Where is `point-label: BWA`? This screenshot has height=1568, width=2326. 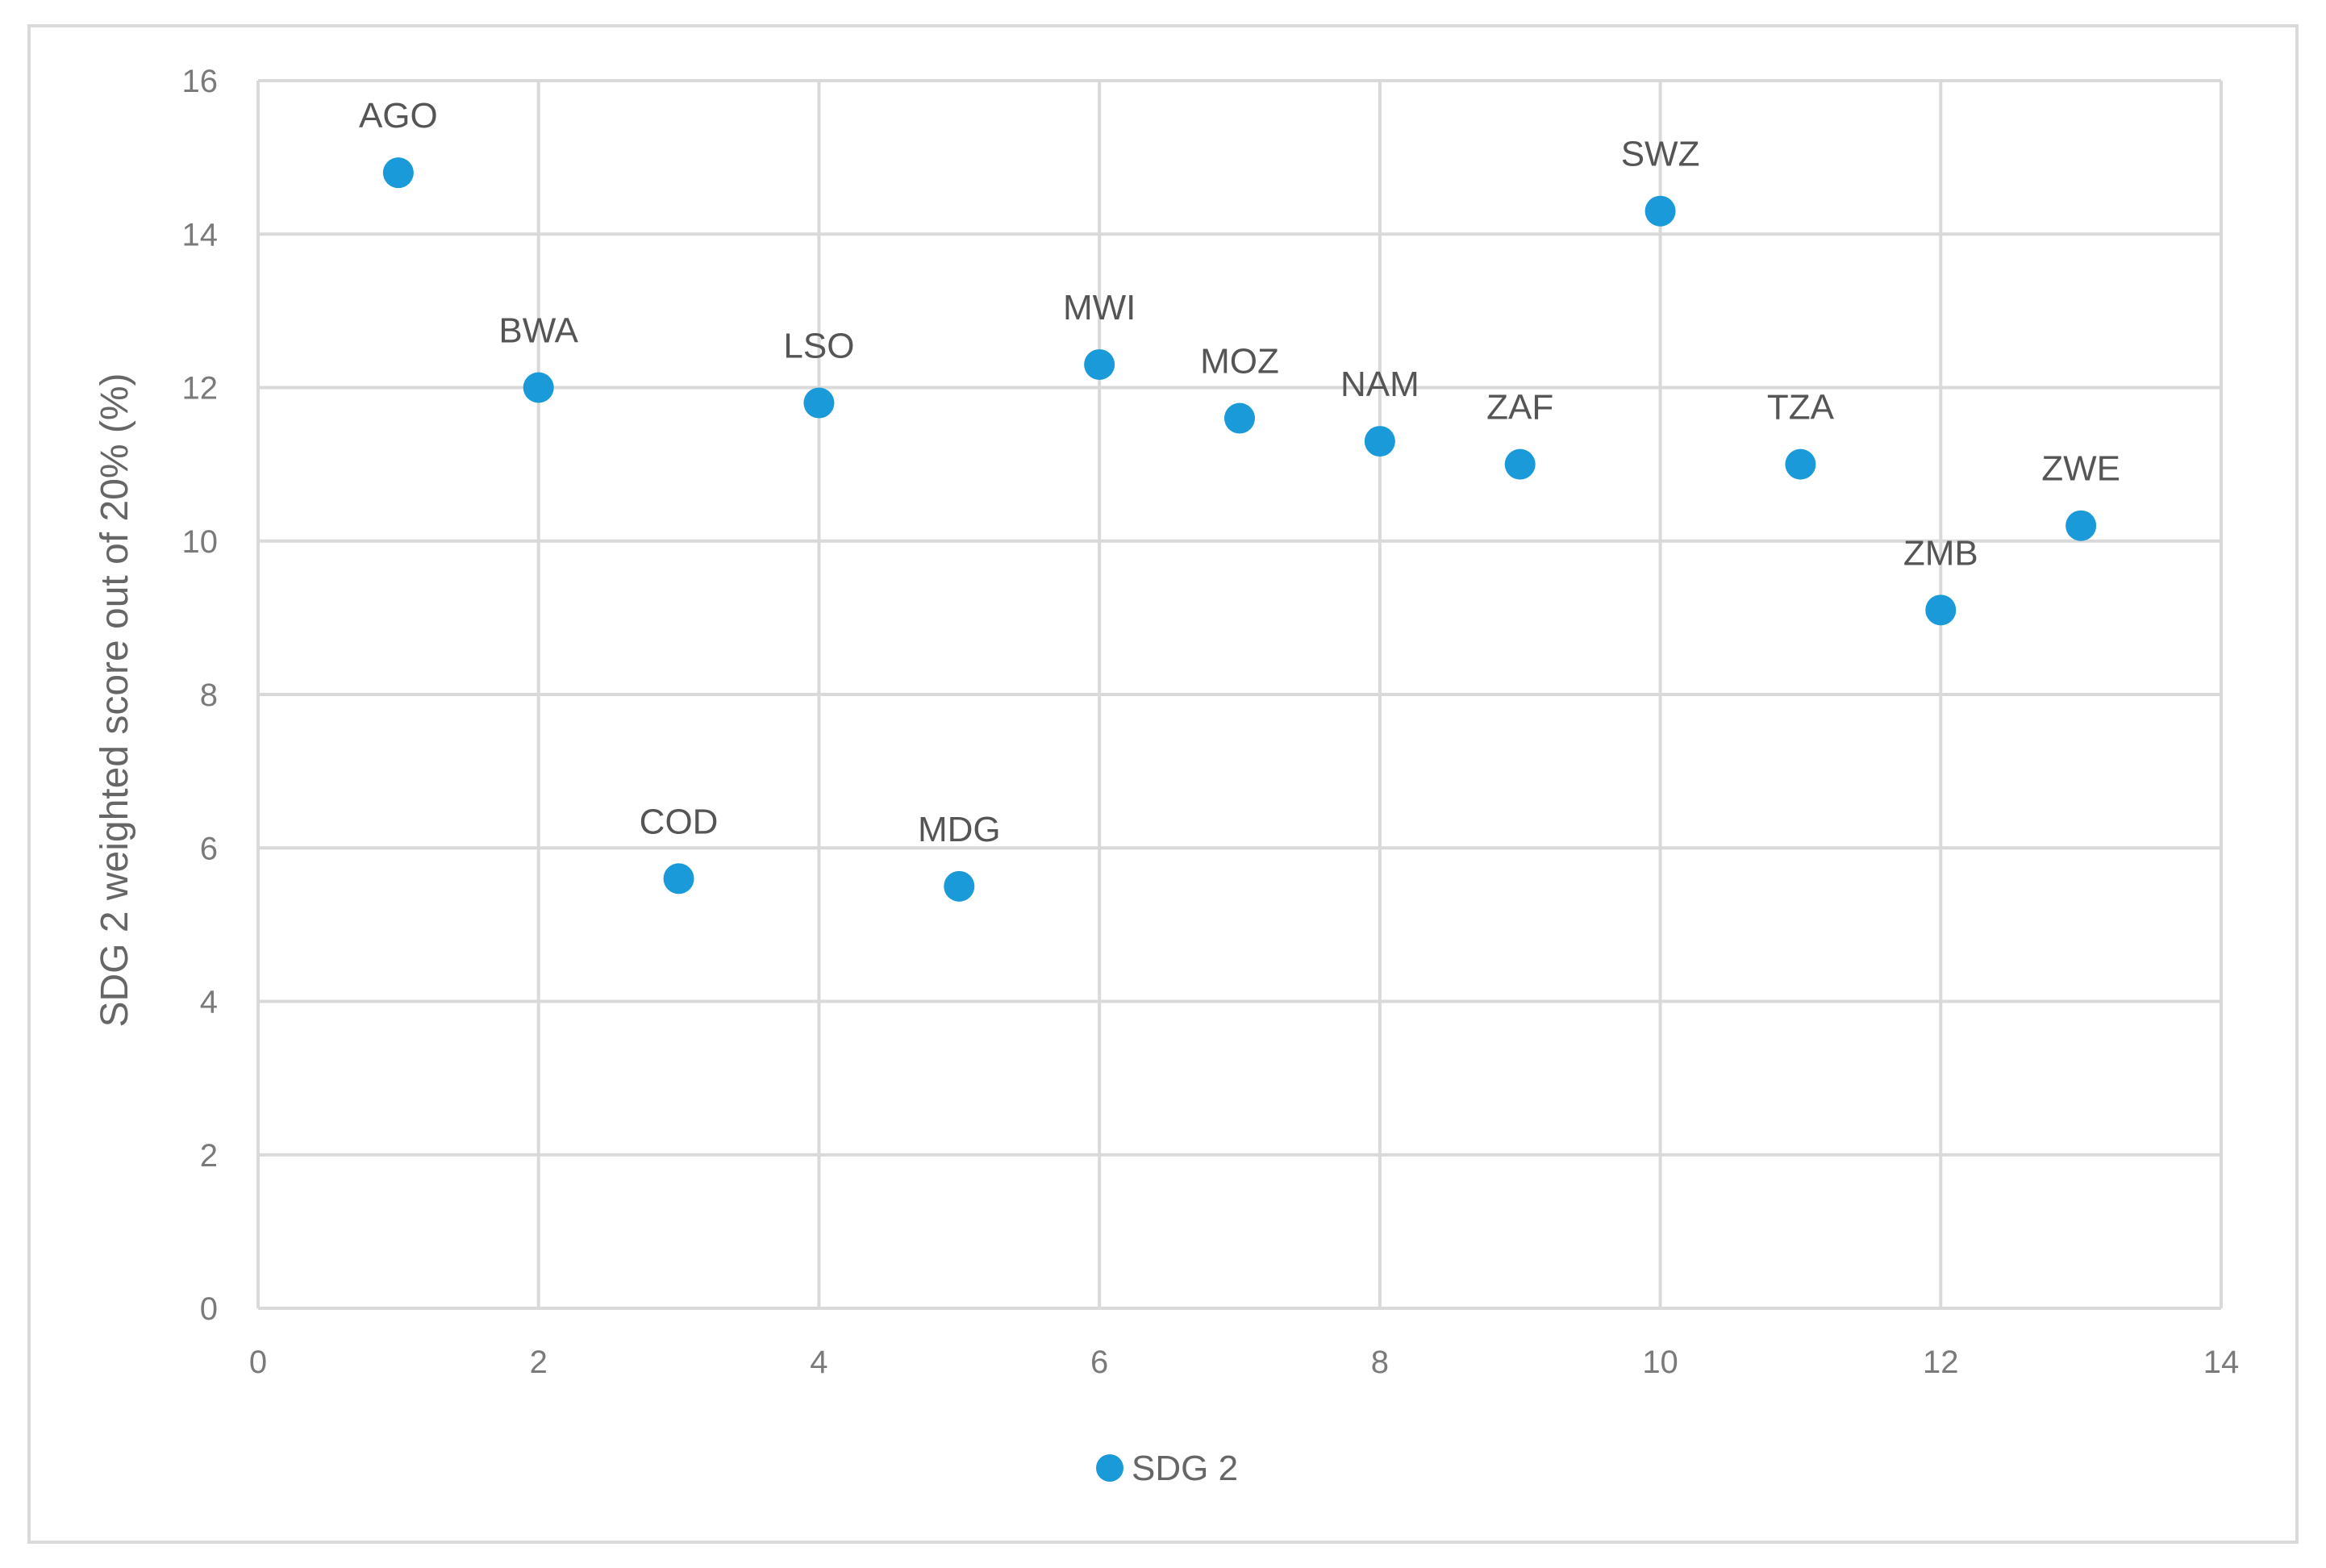 point-label: BWA is located at coordinates (538, 331).